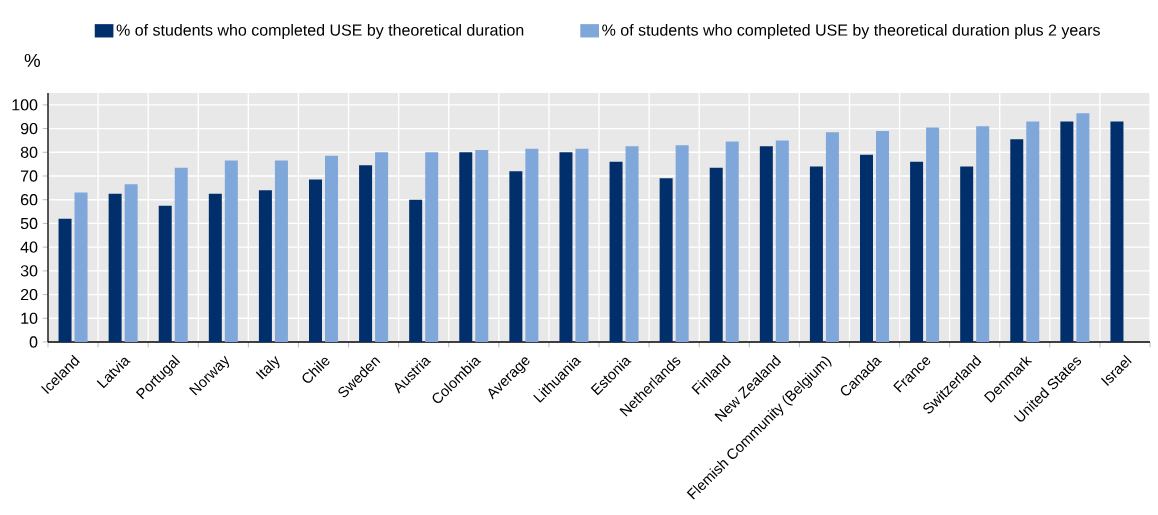 This screenshot has height=515, width=1158. Describe the element at coordinates (25, 105) in the screenshot. I see `y-tick-label: 100` at that location.